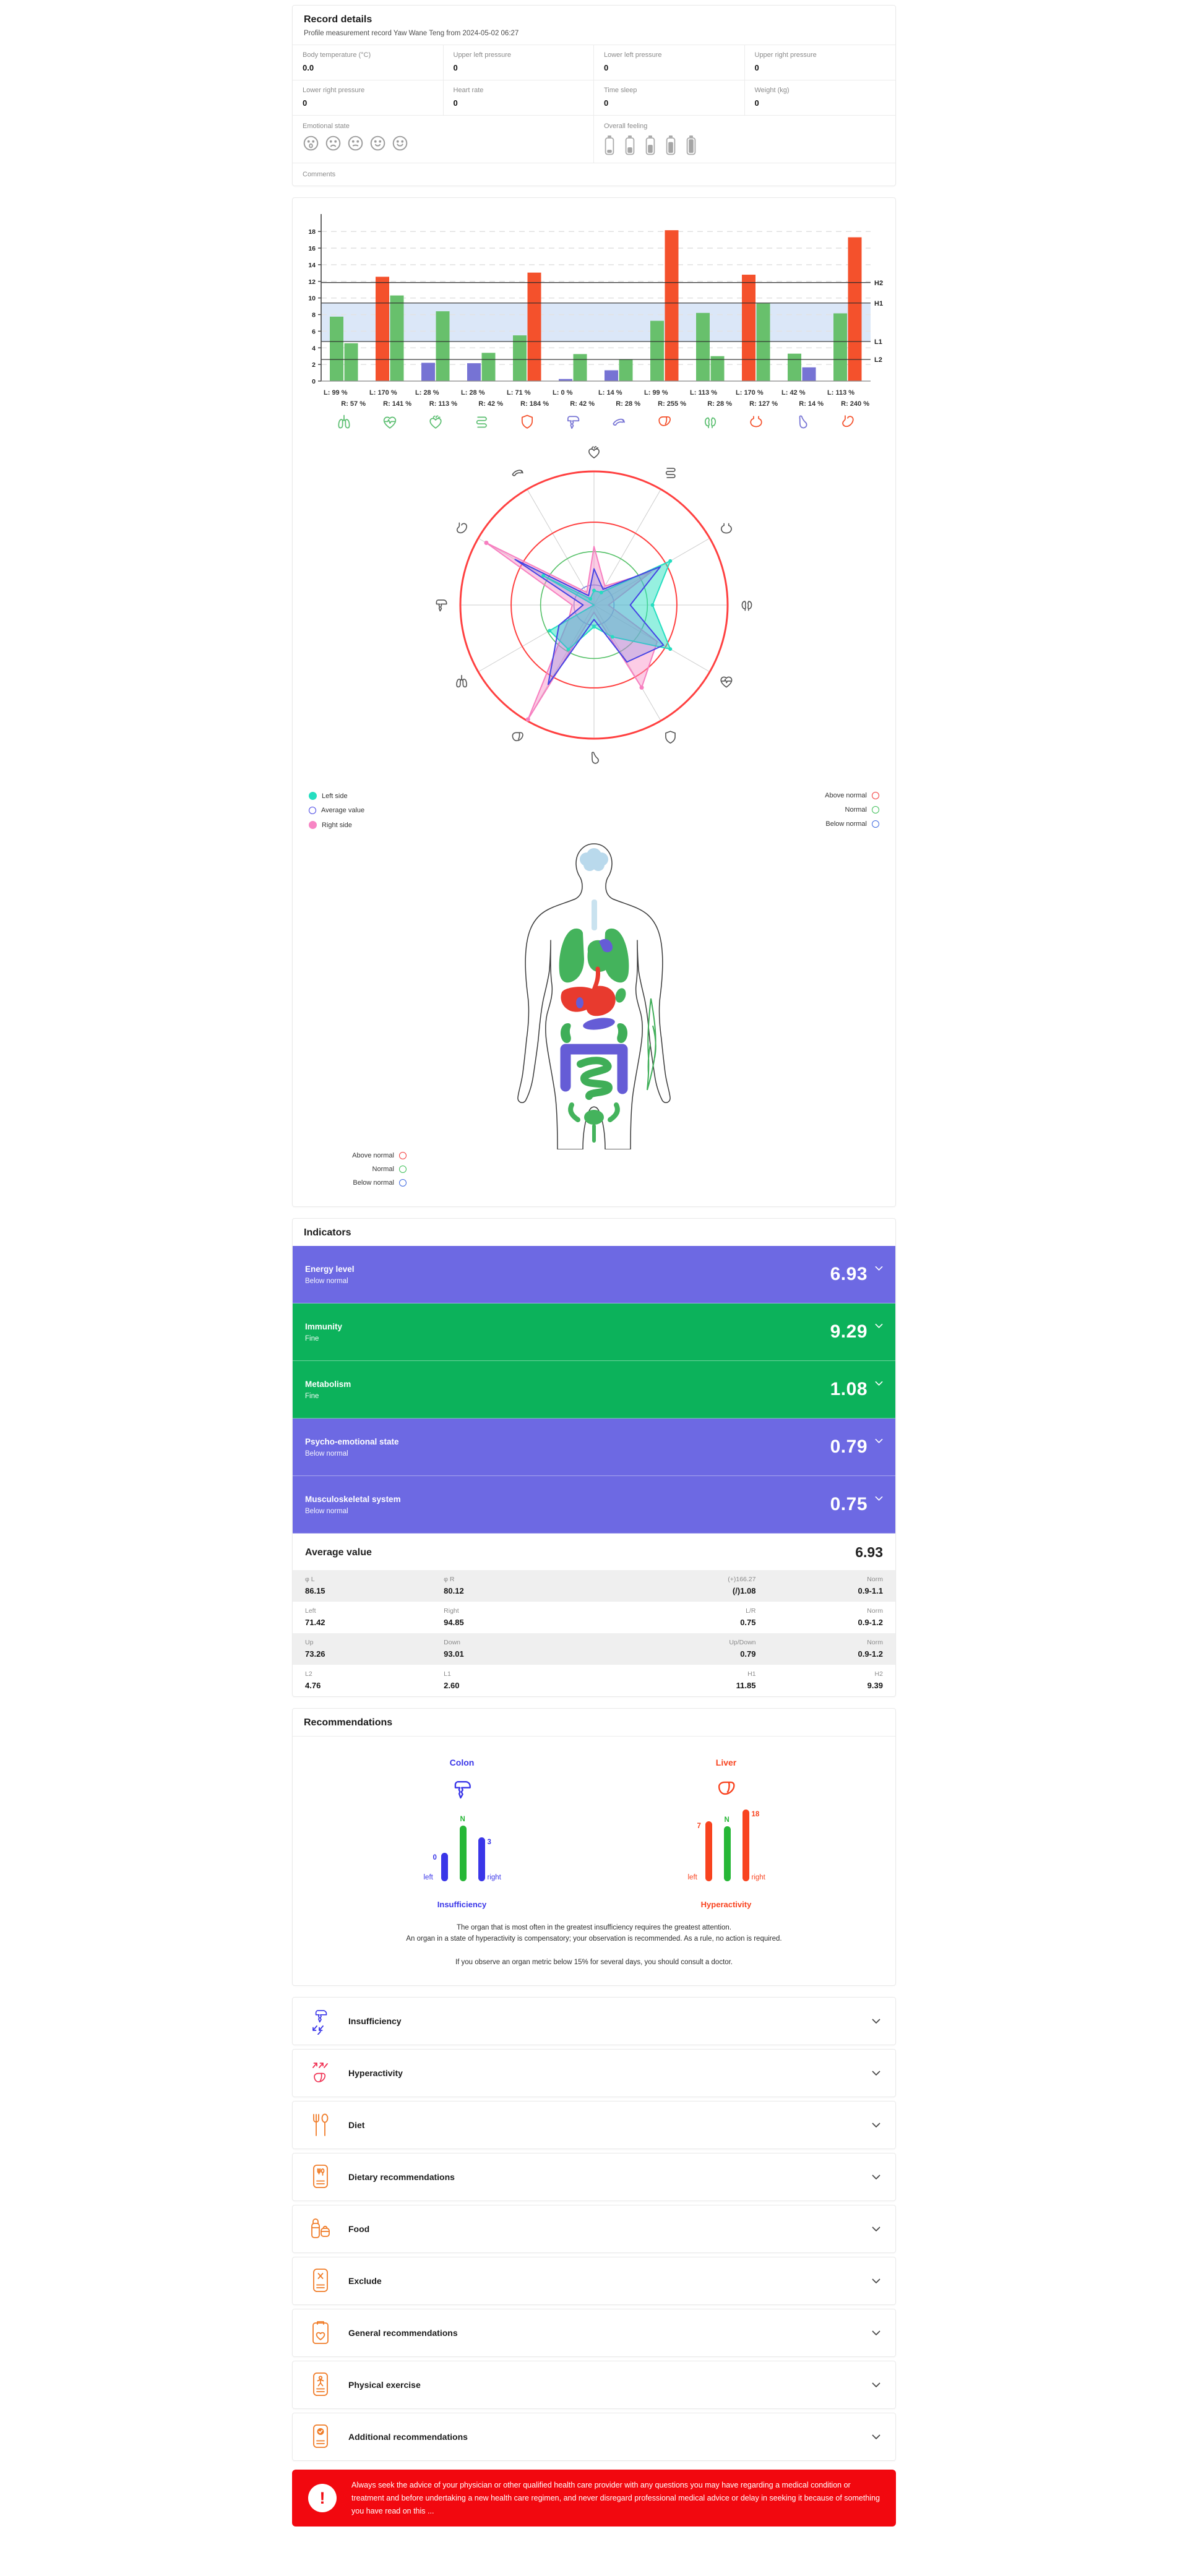 The image size is (1188, 2576). I want to click on metric-value: 9.39, so click(875, 1686).